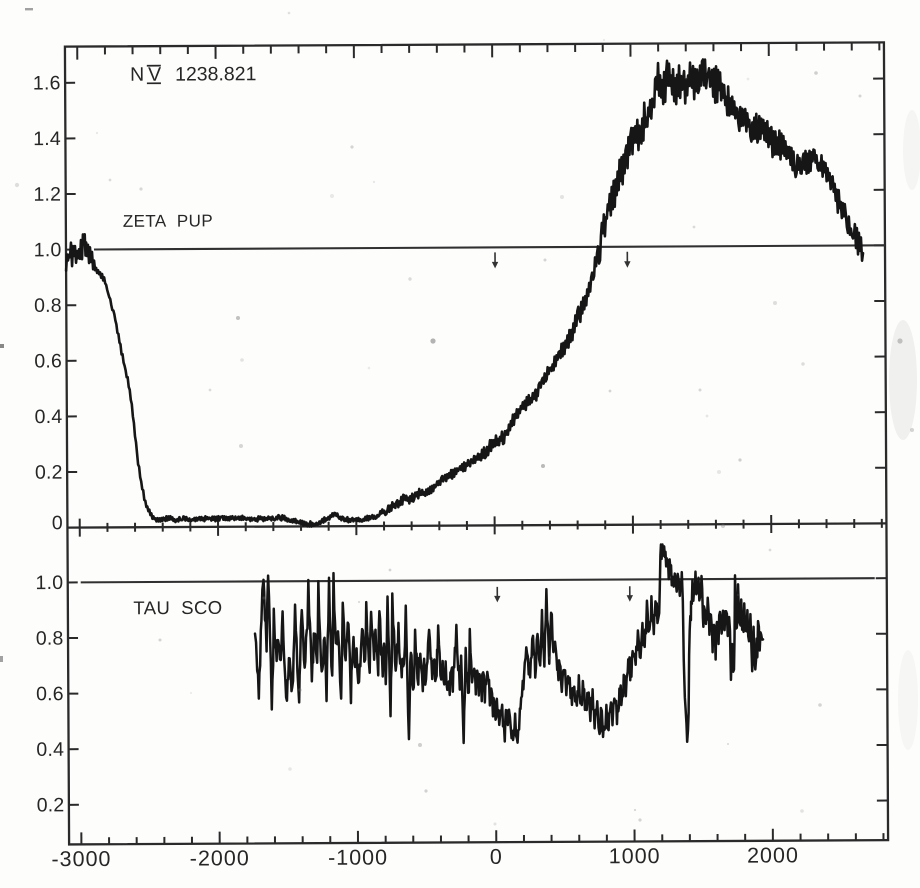 This screenshot has height=888, width=920. What do you see at coordinates (358, 857) in the screenshot?
I see `svg-text: -1000` at bounding box center [358, 857].